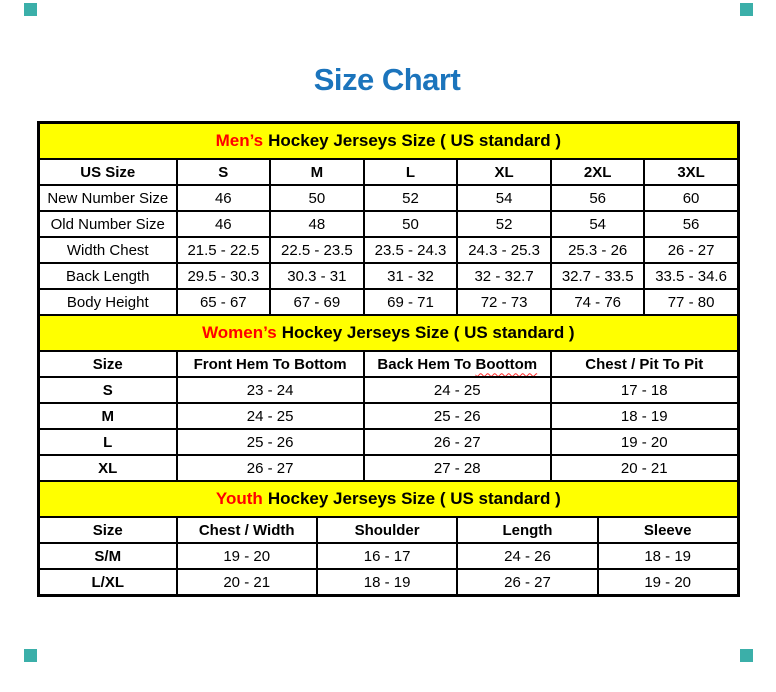 The height and width of the screenshot is (692, 776). What do you see at coordinates (691, 198) in the screenshot?
I see `table-cell: 60` at bounding box center [691, 198].